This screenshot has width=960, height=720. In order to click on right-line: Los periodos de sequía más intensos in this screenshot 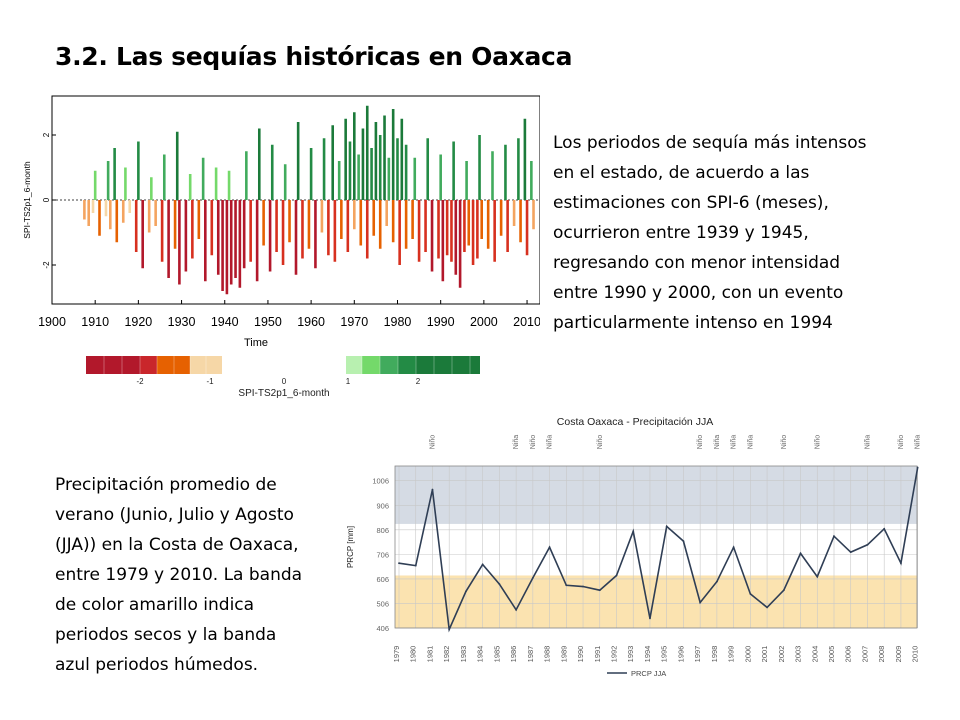, I will do `click(710, 143)`.